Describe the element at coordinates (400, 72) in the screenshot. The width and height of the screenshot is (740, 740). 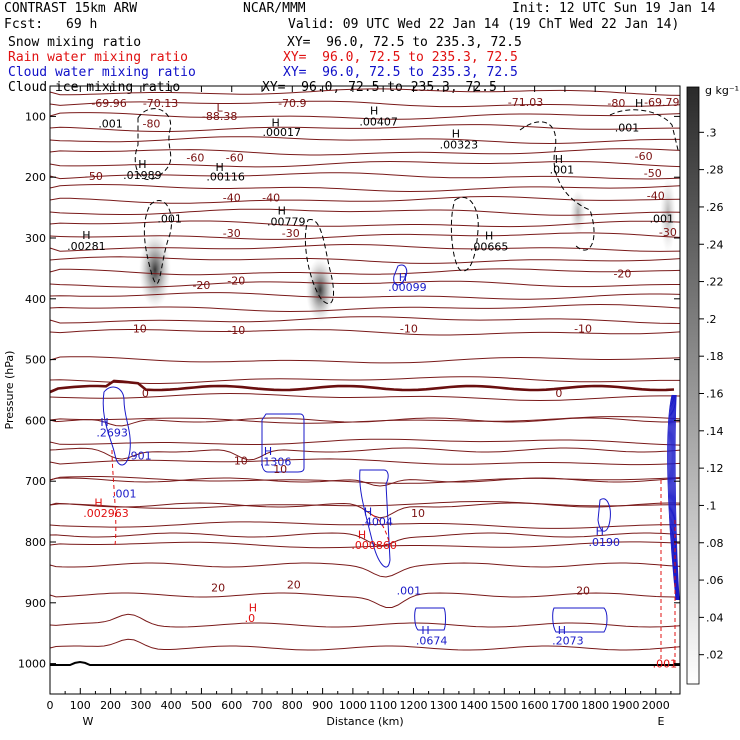
I see `legend-cloud-water-xy: XY= 96.0, 72.5 to 235.3, 72.5` at that location.